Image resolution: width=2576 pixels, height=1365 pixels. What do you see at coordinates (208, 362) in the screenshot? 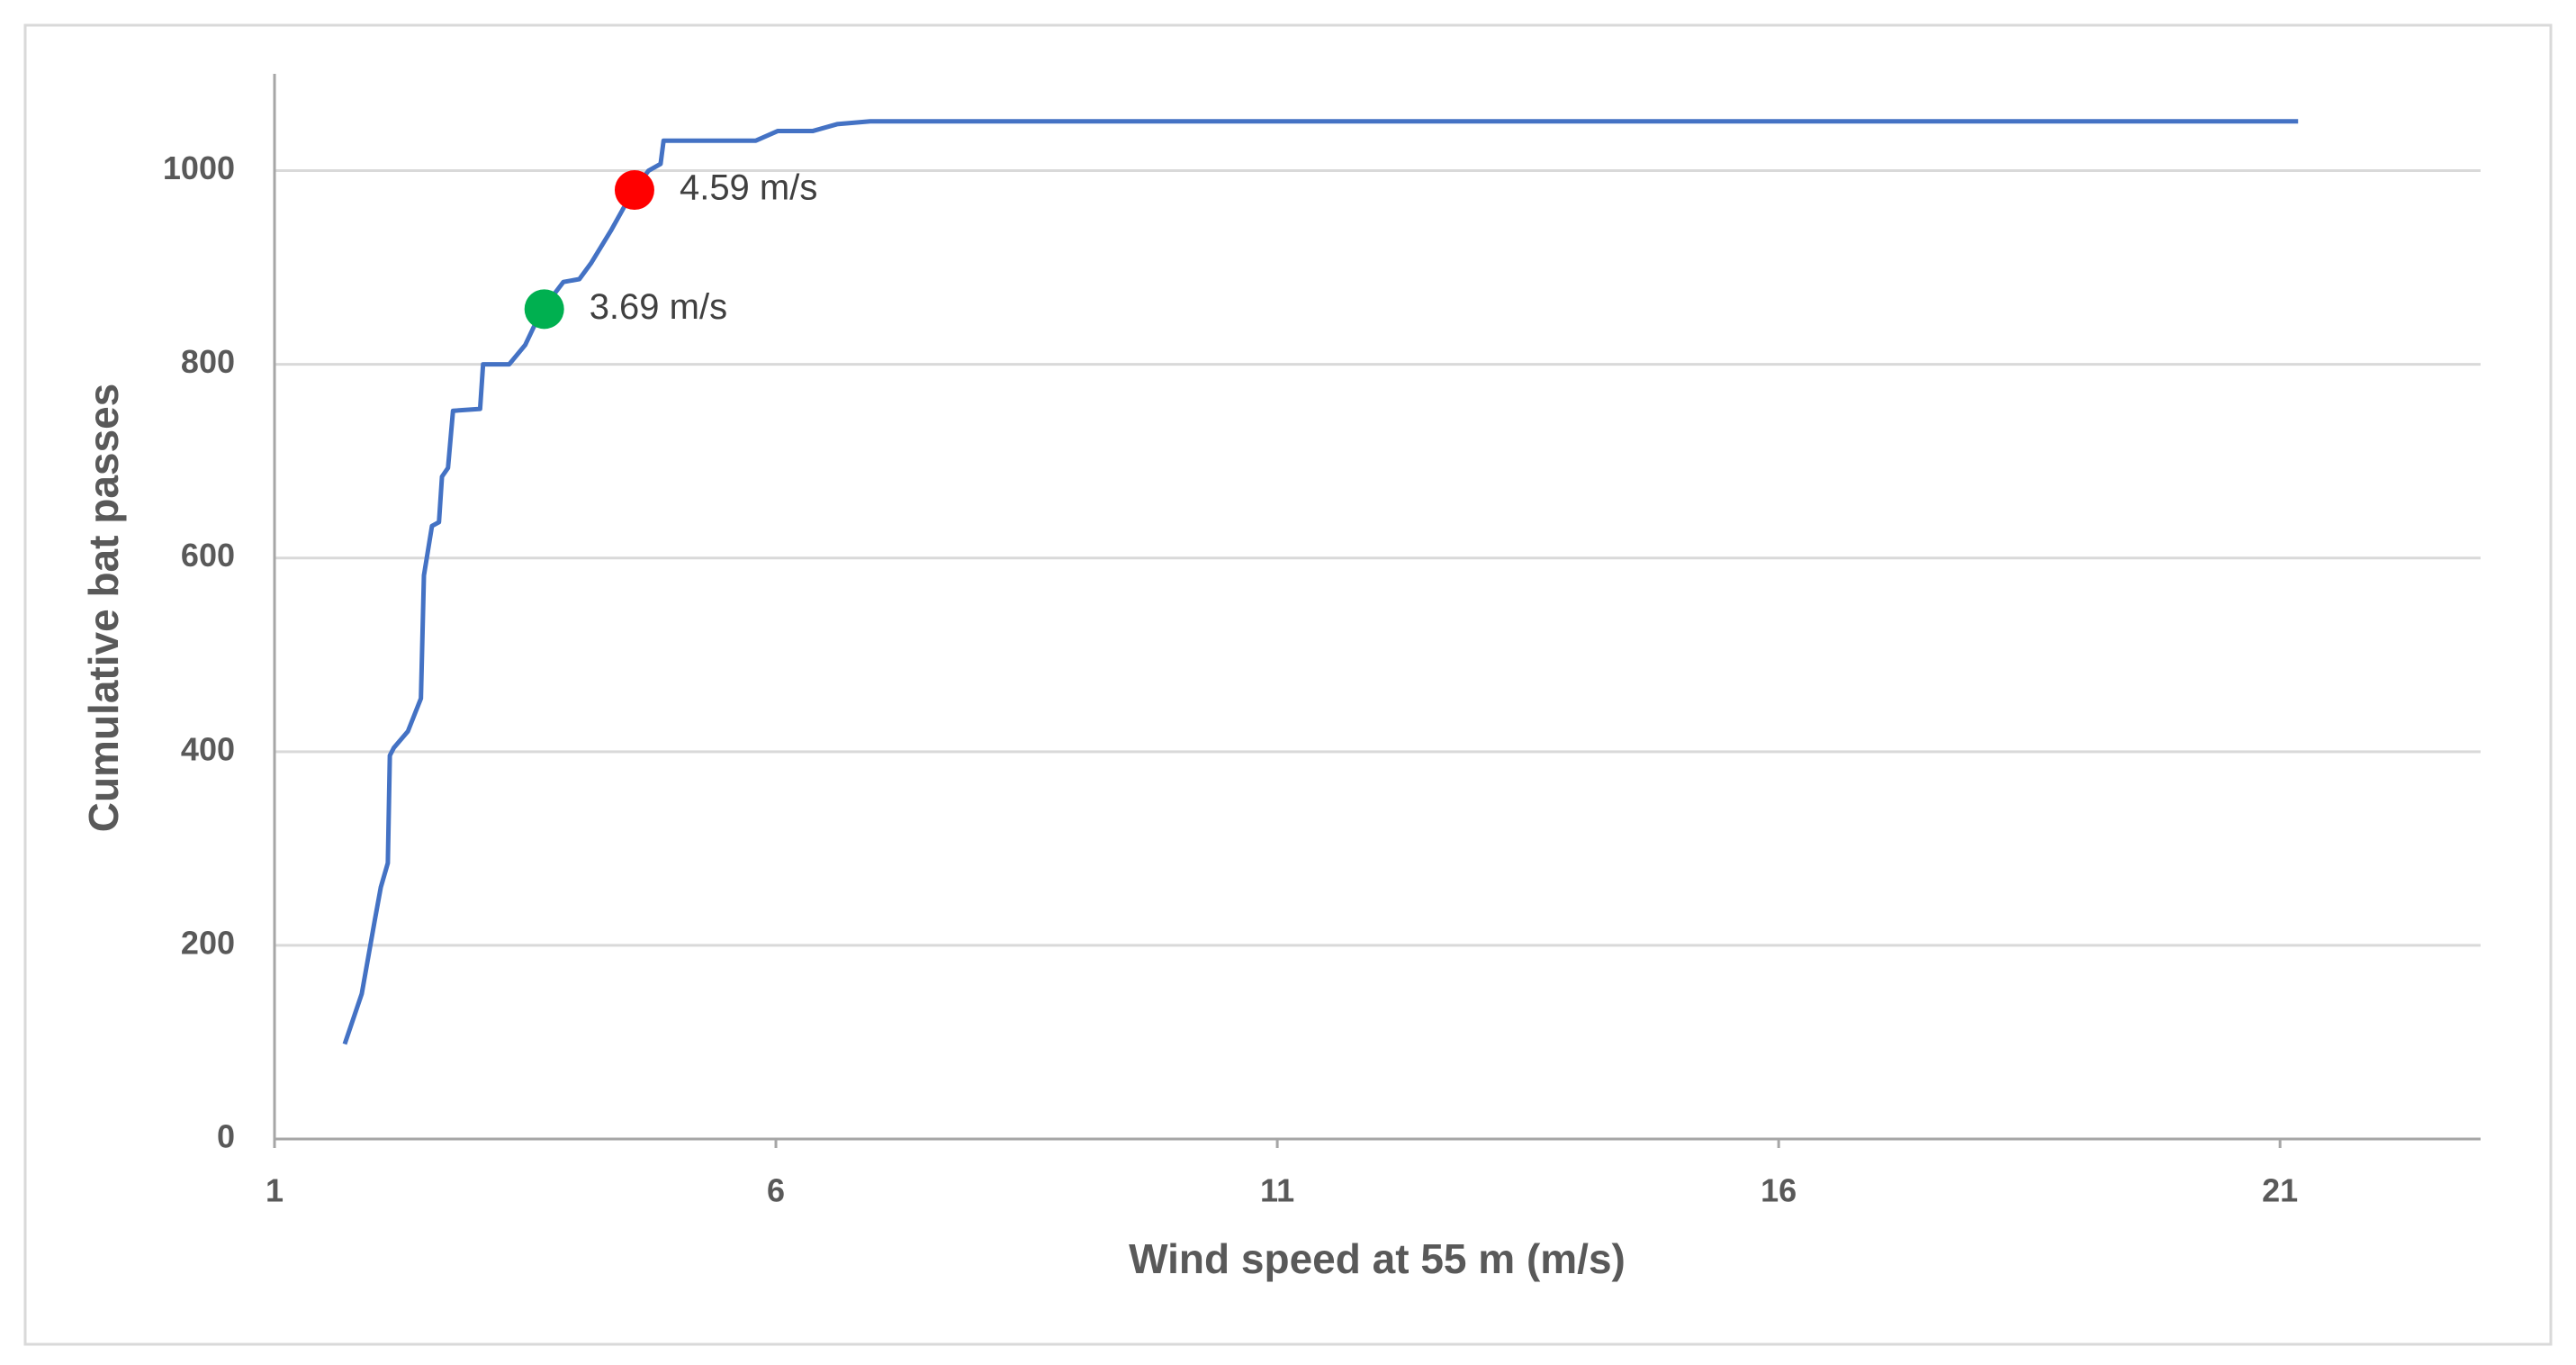
I see `y-tick-label: 800` at bounding box center [208, 362].